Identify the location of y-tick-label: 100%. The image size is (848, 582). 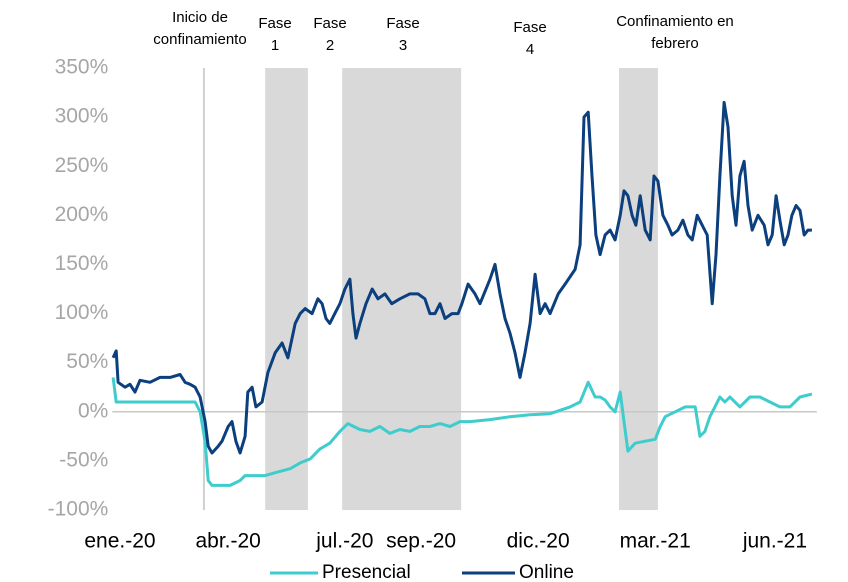
(82, 312).